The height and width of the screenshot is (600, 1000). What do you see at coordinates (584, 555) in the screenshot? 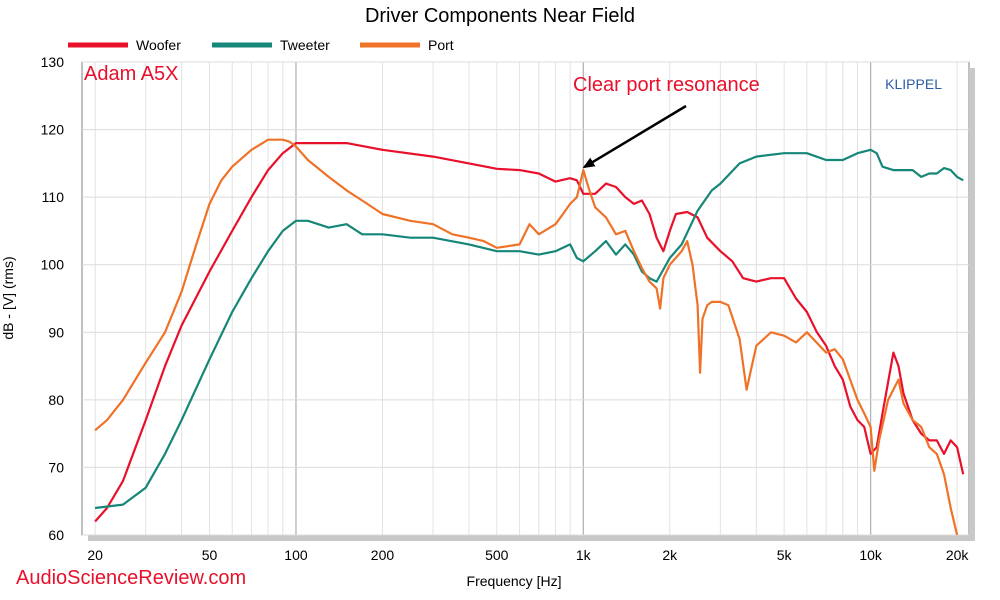
I see `x-tick-label: 1k` at bounding box center [584, 555].